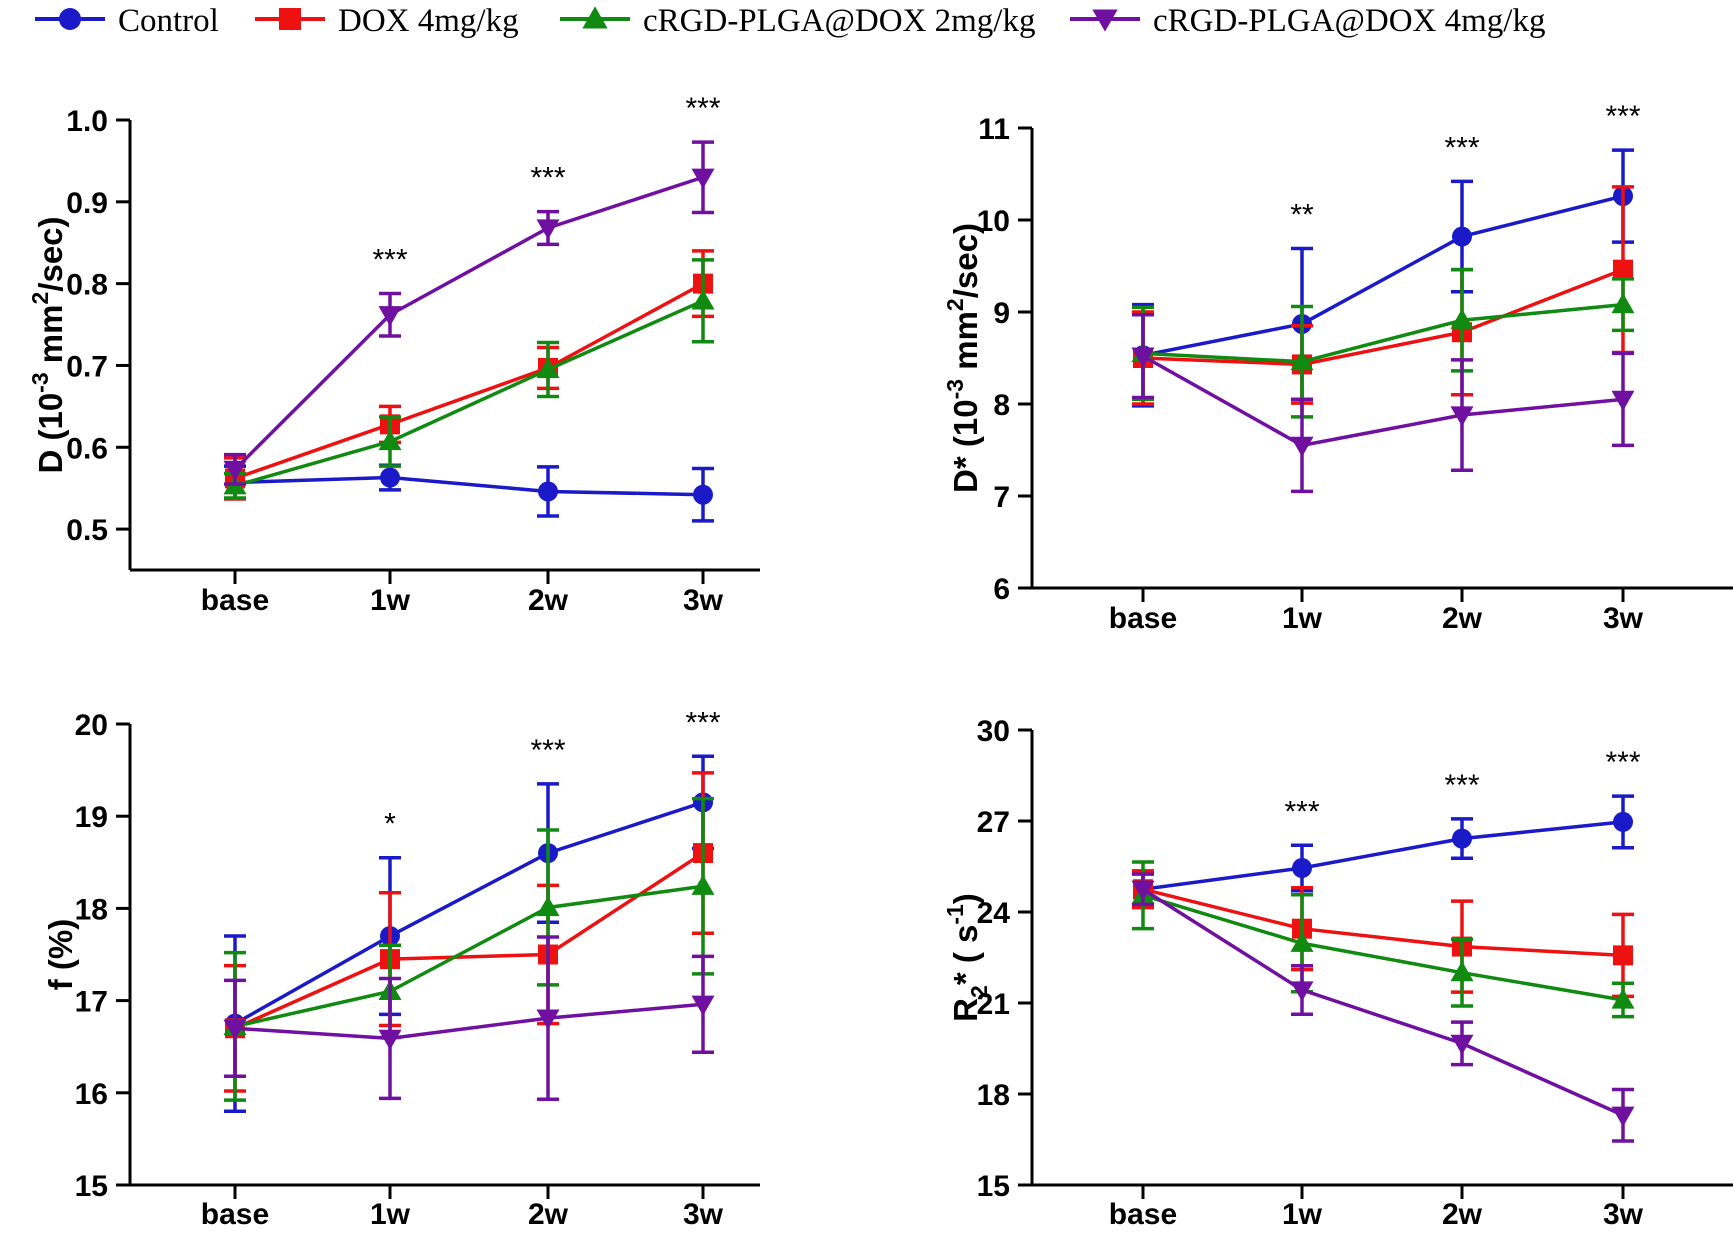 Image resolution: width=1733 pixels, height=1236 pixels. Describe the element at coordinates (993, 731) in the screenshot. I see `y-tick-label: 30` at that location.